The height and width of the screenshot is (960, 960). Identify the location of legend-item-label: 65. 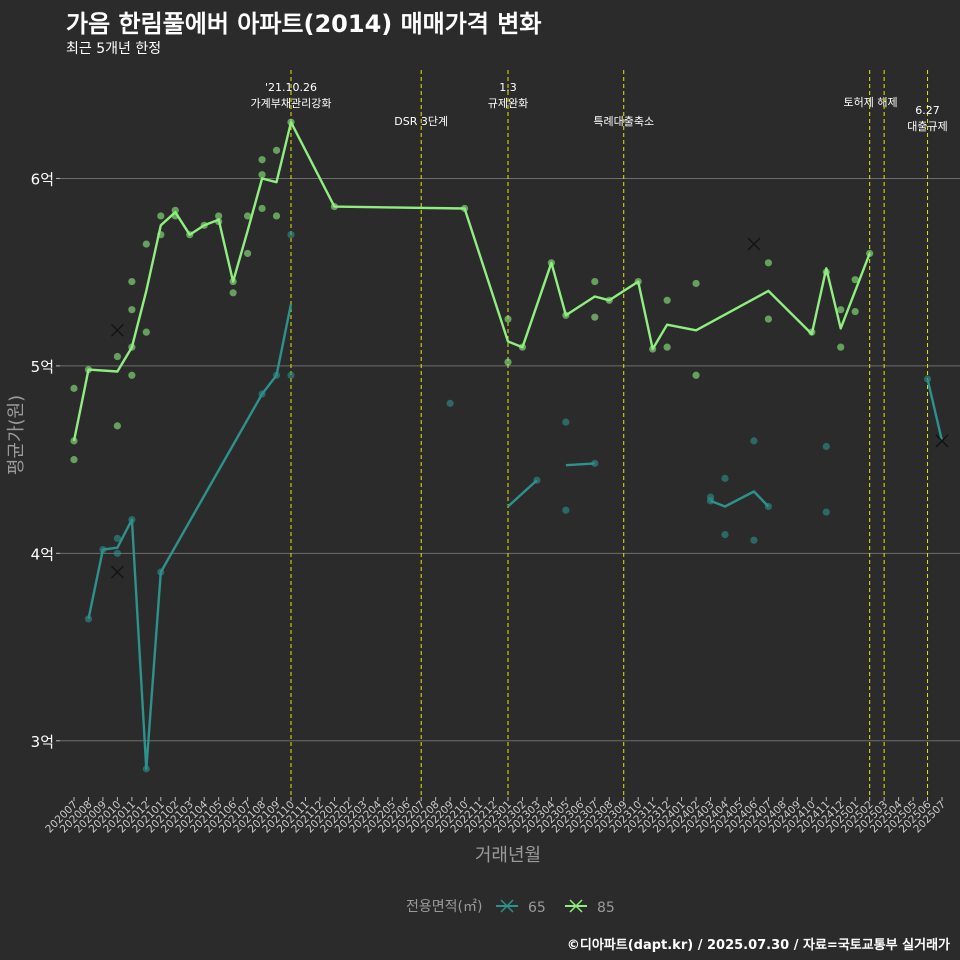
(537, 908).